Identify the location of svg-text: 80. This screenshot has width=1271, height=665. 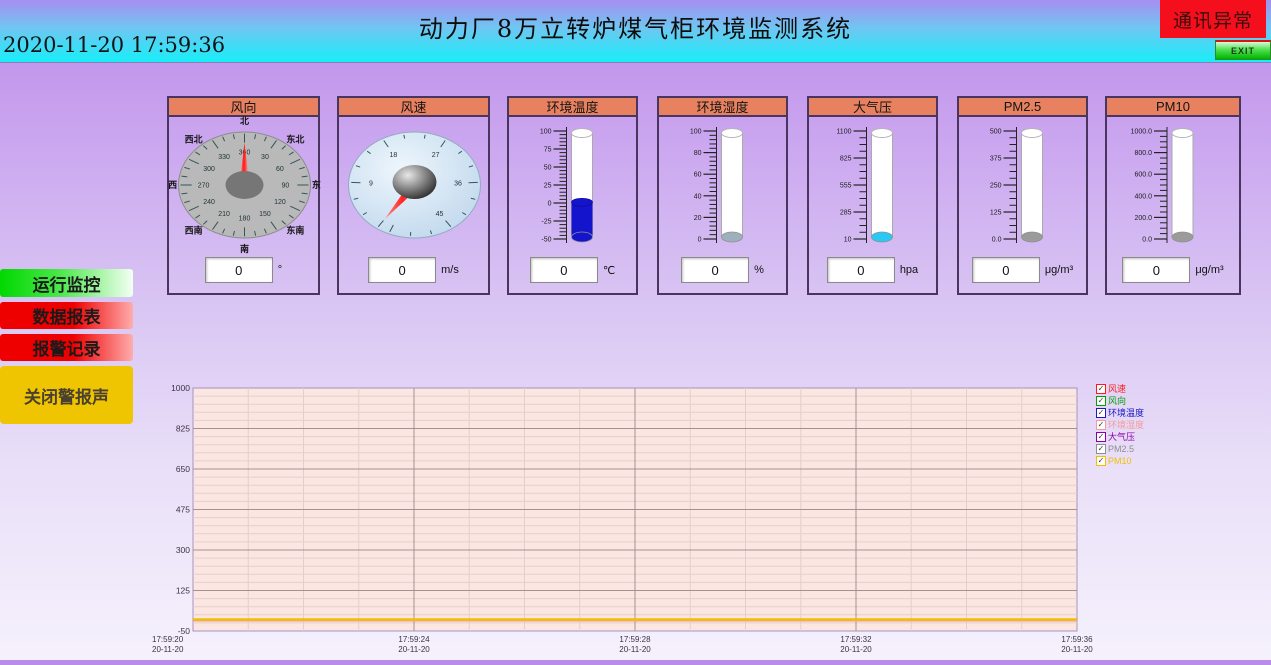
(698, 153).